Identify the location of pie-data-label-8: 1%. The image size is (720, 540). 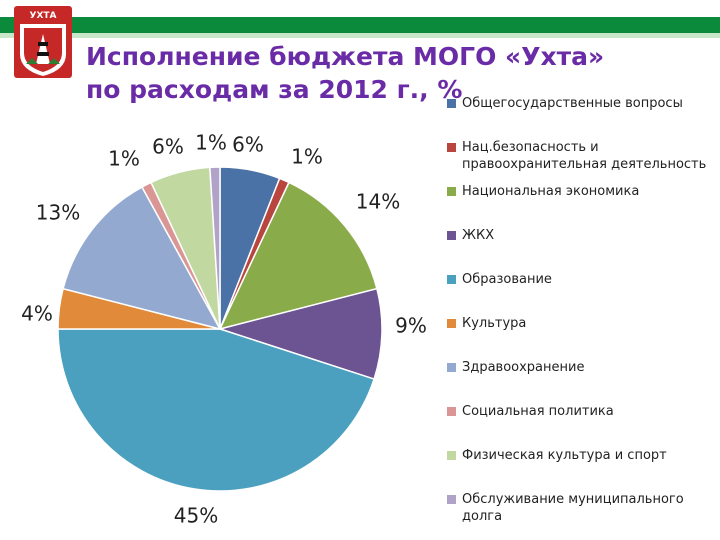
(124, 159).